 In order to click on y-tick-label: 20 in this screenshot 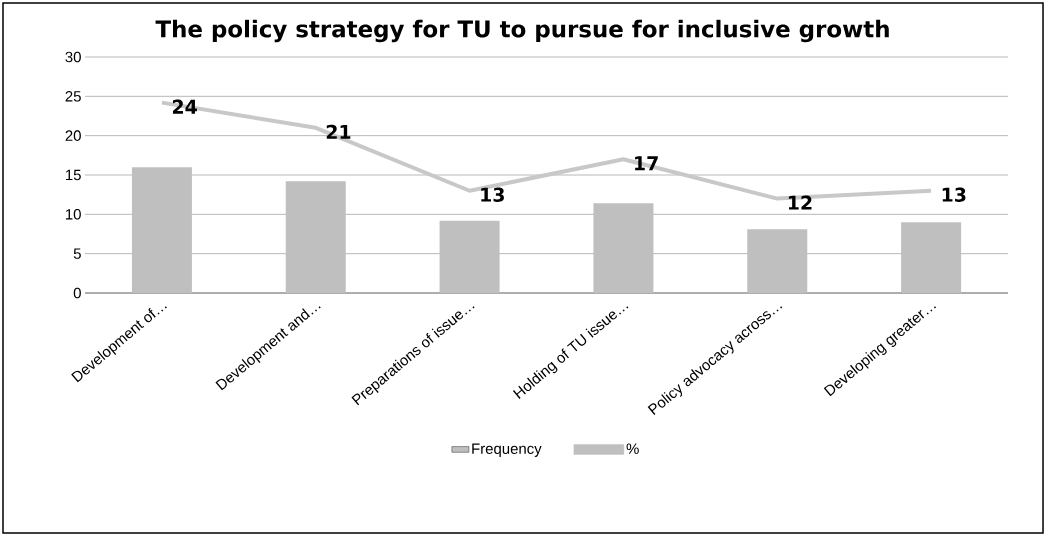, I will do `click(73, 135)`.